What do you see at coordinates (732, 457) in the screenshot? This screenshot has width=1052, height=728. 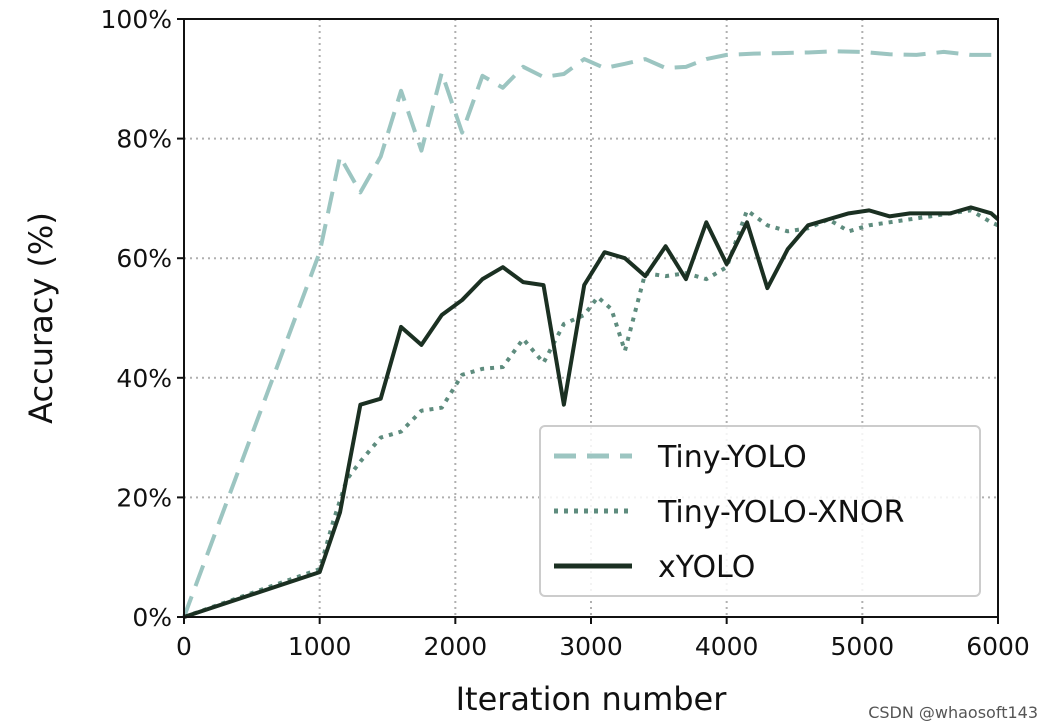 I see `legend-label: Tiny-YOLO` at bounding box center [732, 457].